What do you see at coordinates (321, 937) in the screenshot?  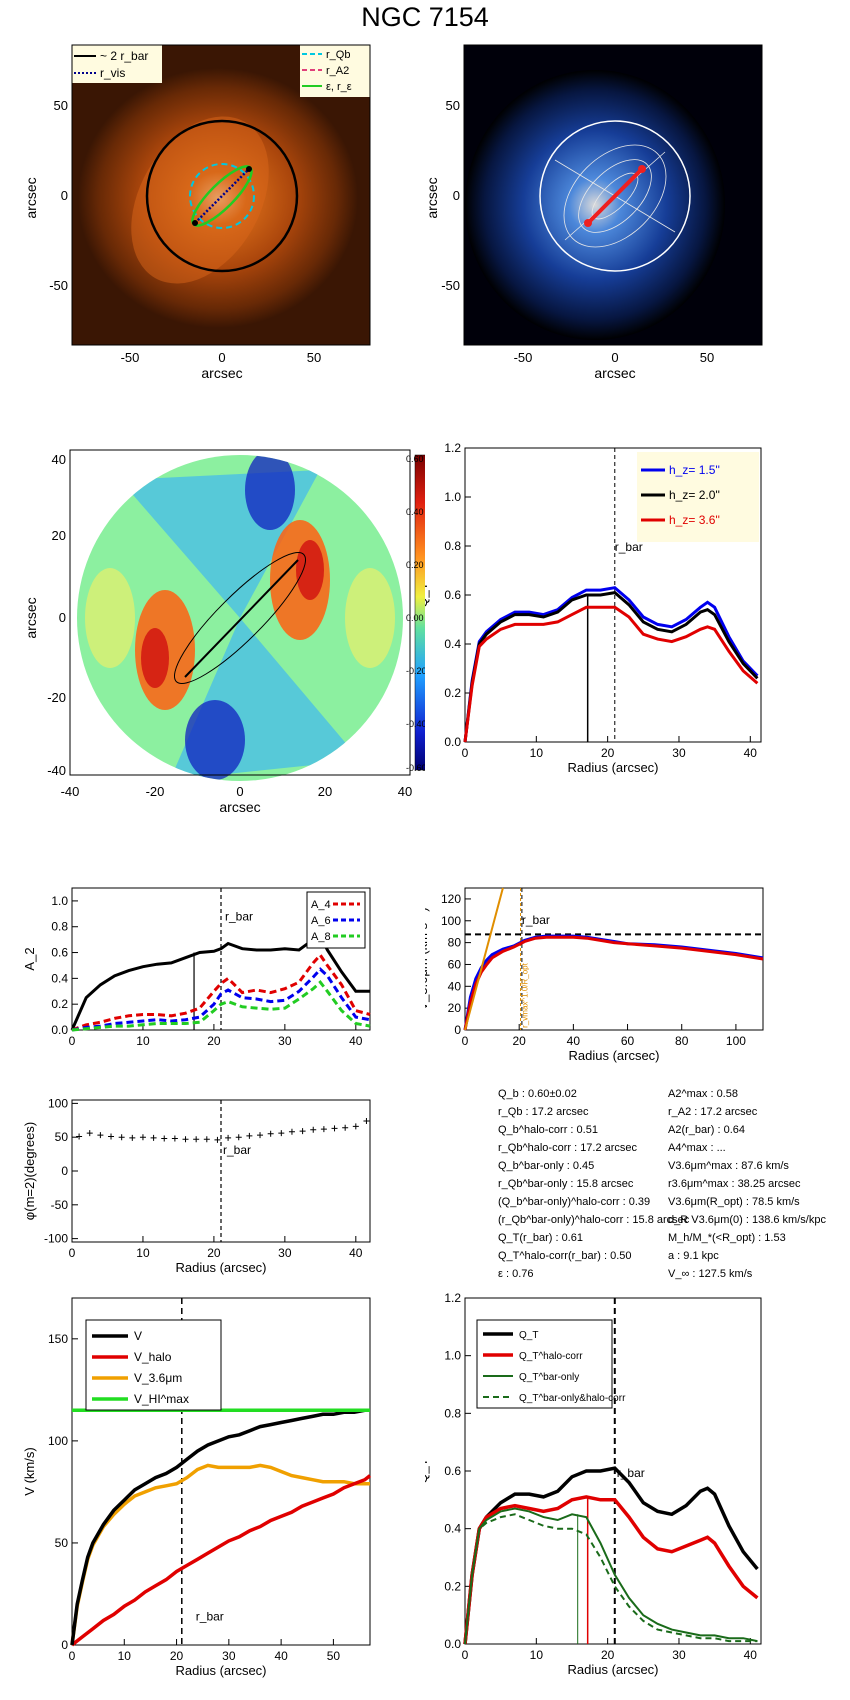 I see `legend-label: A_8` at bounding box center [321, 937].